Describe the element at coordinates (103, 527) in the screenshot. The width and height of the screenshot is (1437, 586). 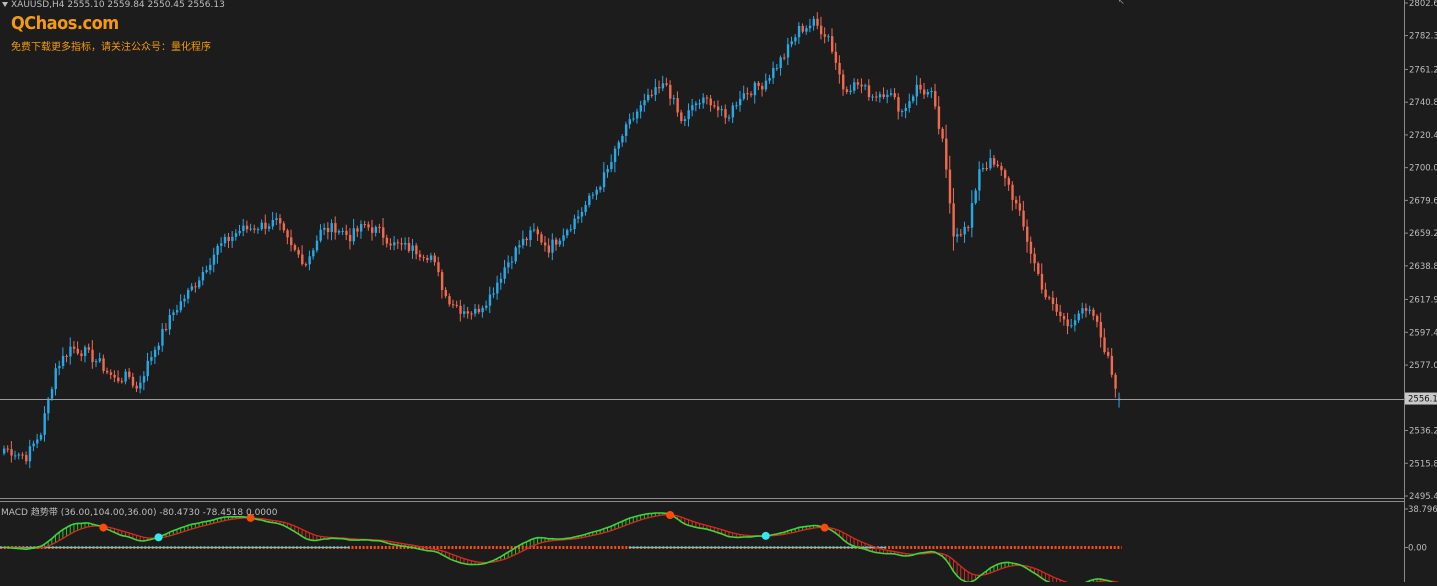
I see `macd-cross-marker` at that location.